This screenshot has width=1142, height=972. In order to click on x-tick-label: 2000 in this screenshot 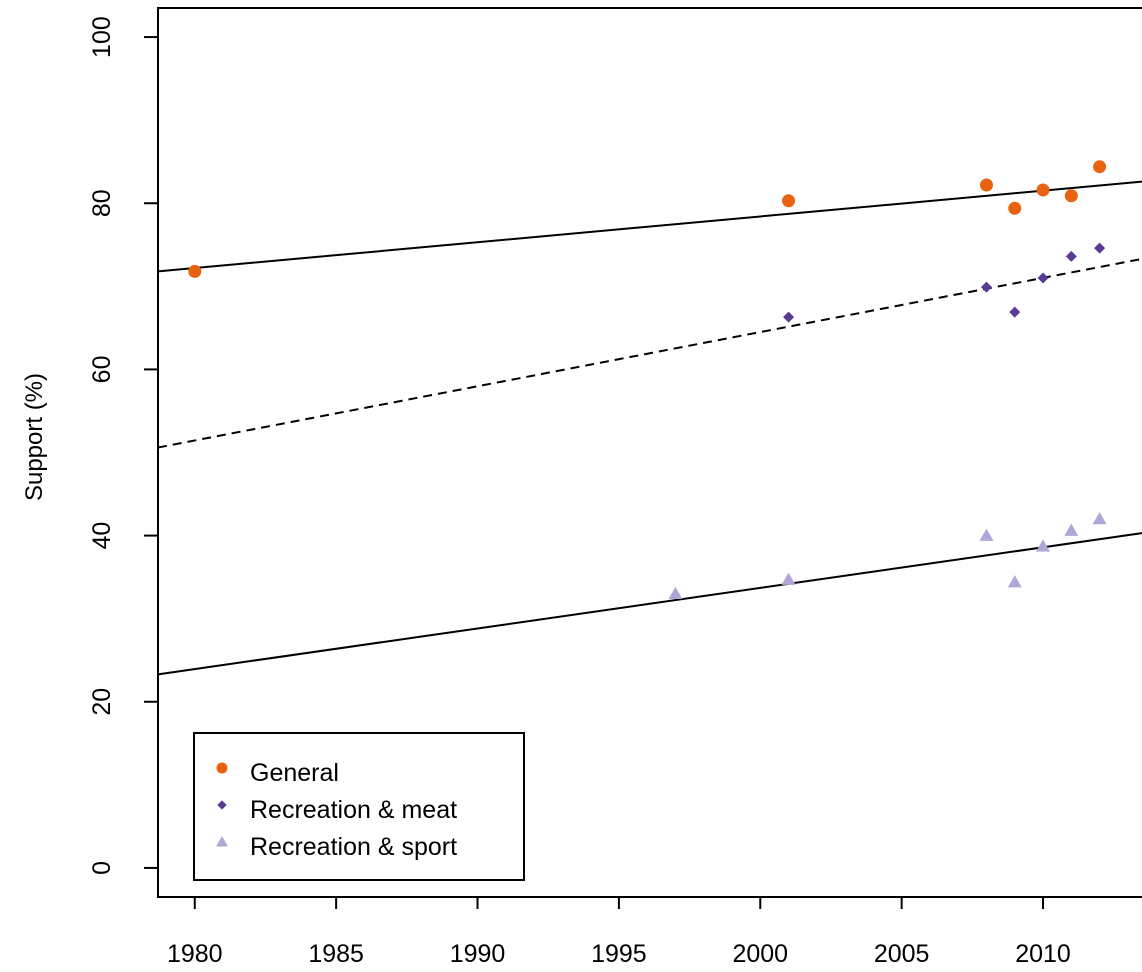, I will do `click(760, 954)`.